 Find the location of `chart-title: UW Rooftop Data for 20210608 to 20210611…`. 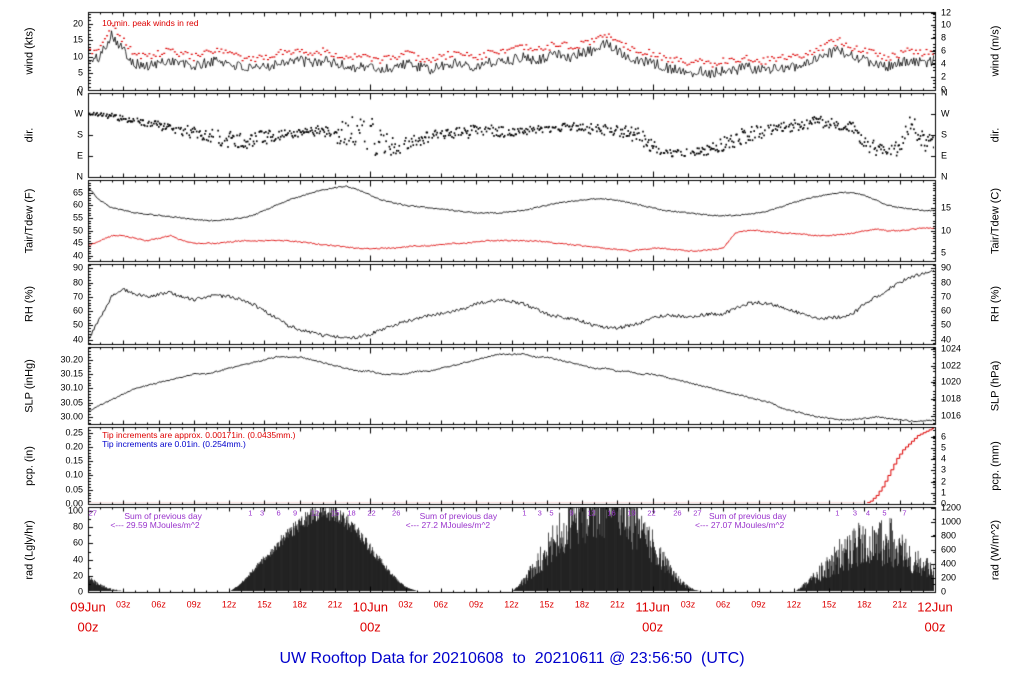

chart-title: UW Rooftop Data for 20210608 to 20210611… is located at coordinates (512, 658).